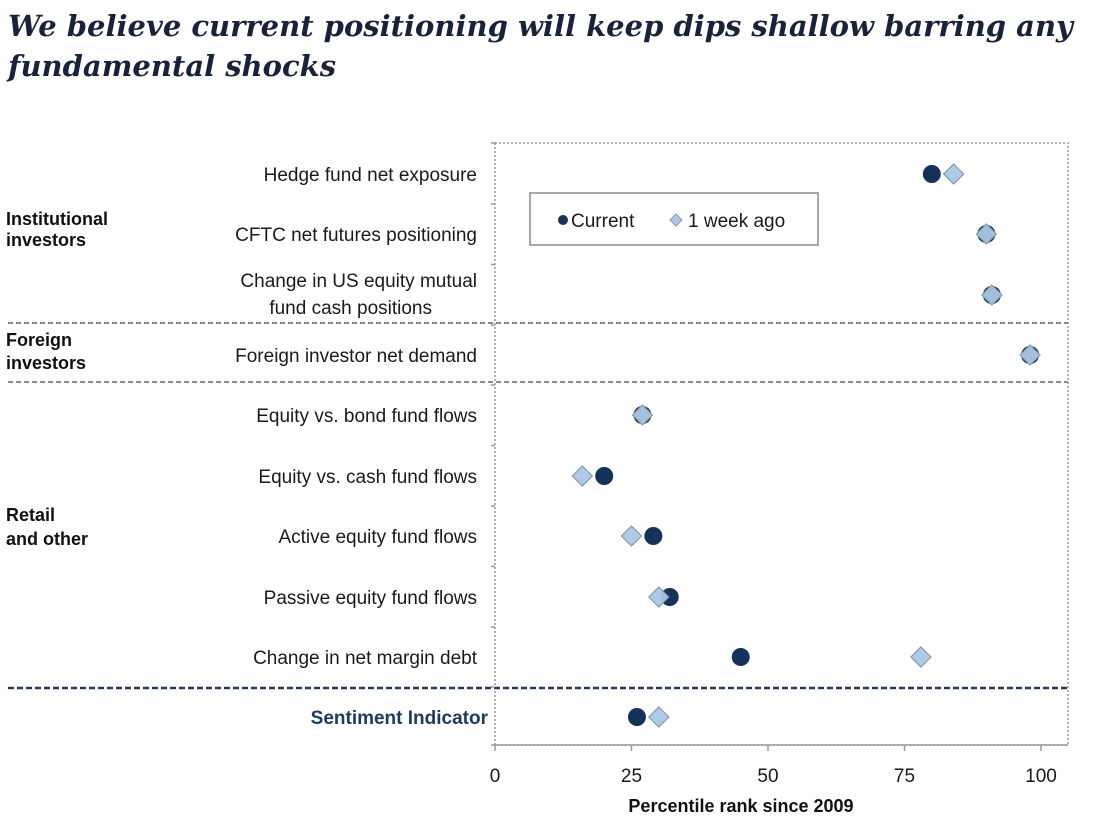  I want to click on x-tick-label: 25, so click(631, 776).